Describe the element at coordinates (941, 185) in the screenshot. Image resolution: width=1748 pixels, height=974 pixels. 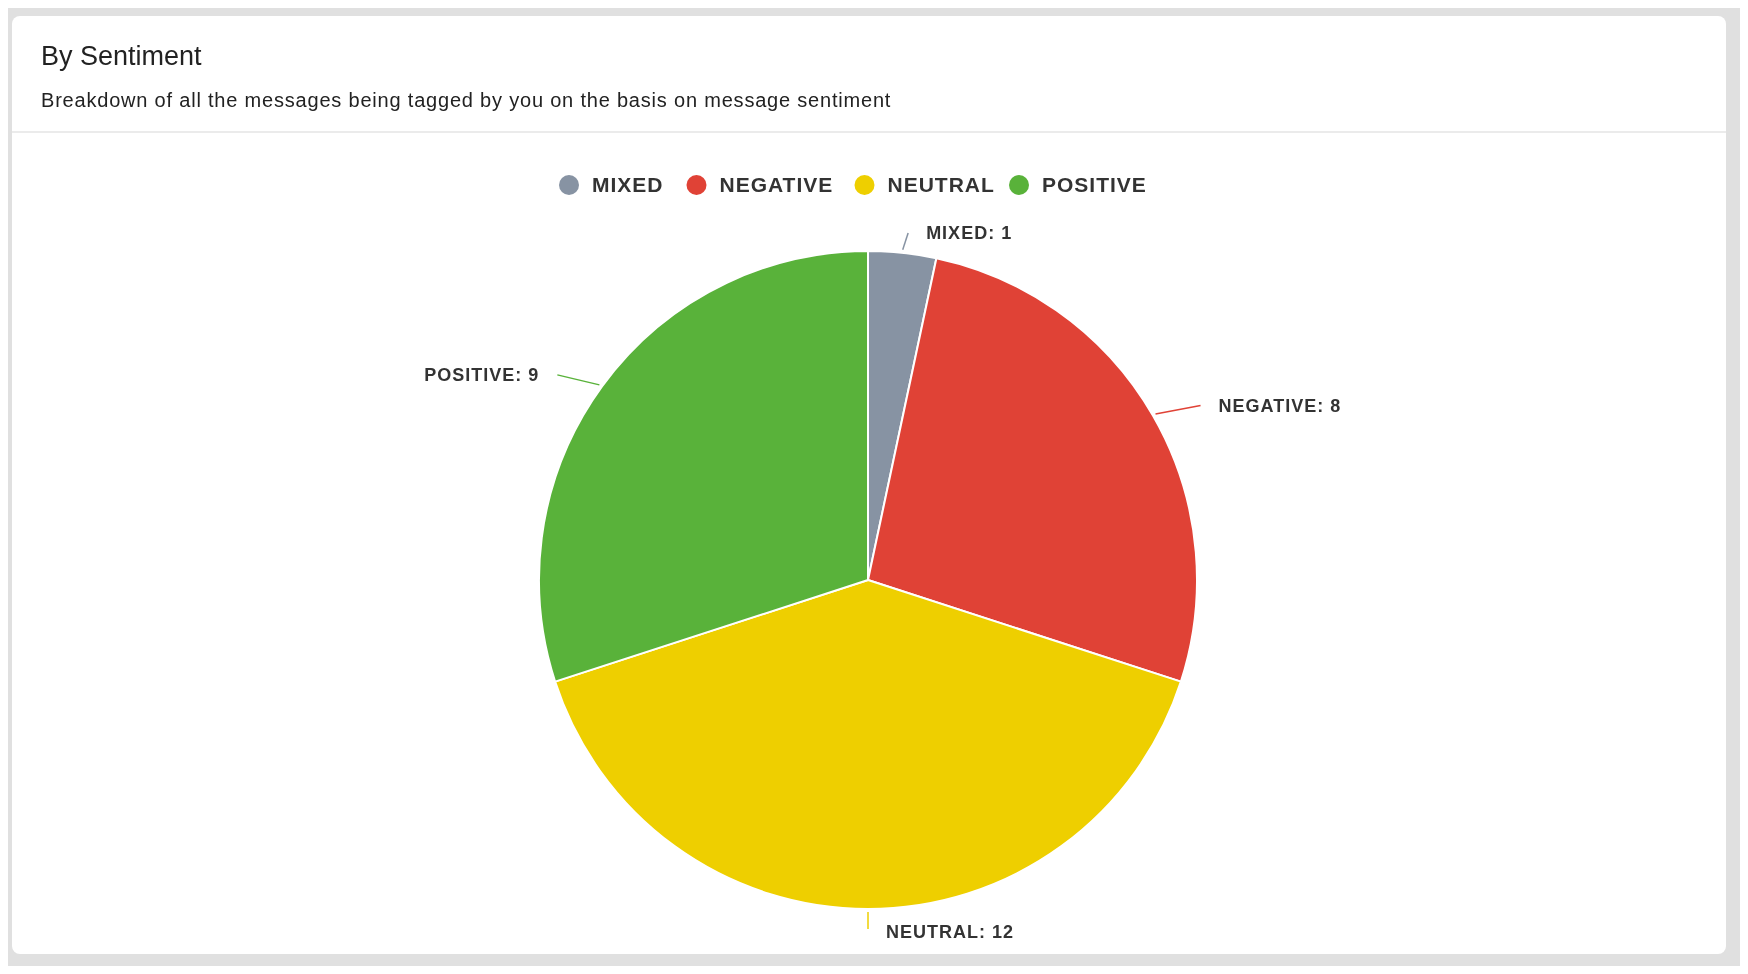
I see `legend-label: NEUTRAL` at that location.